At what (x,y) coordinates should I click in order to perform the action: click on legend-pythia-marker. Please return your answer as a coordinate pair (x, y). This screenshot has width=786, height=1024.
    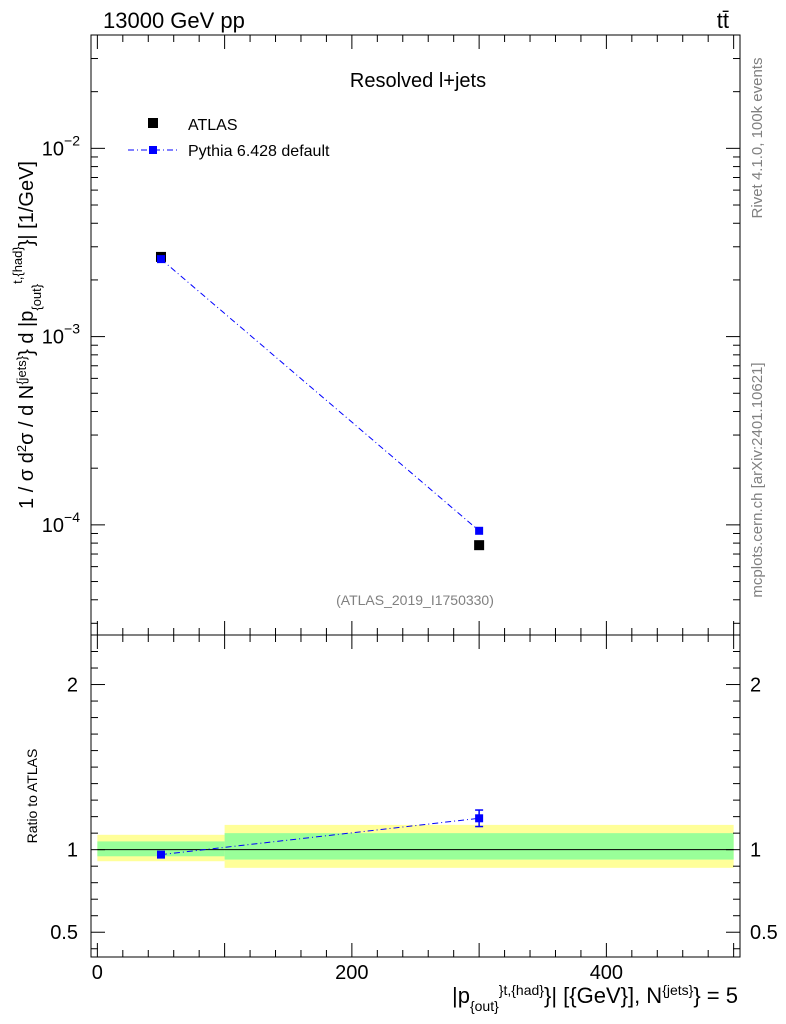
    Looking at the image, I should click on (153, 150).